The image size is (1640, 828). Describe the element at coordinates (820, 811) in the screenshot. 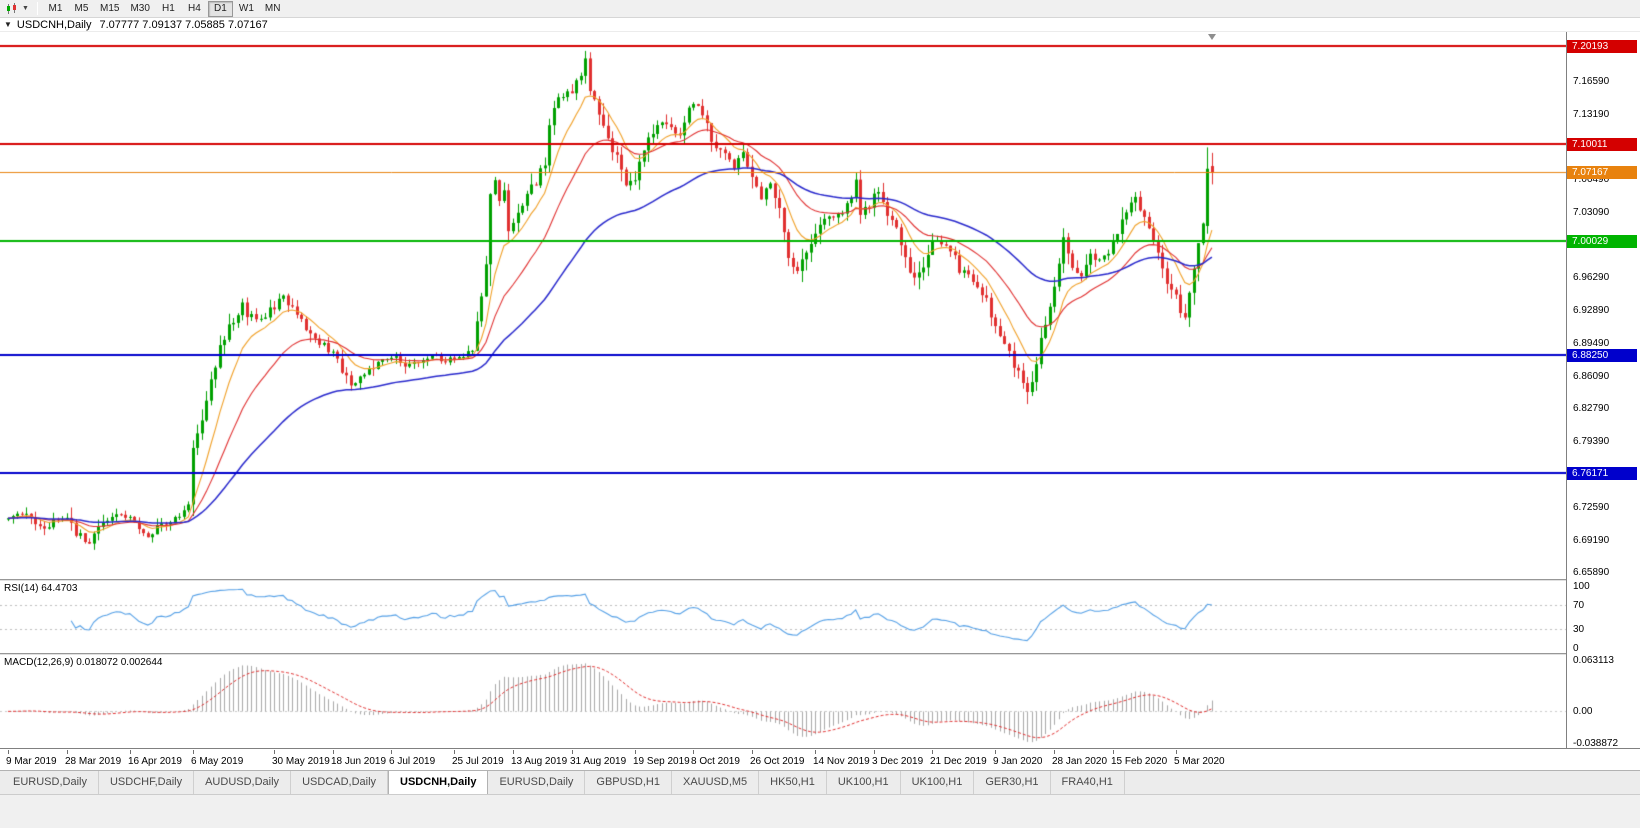

I see `status-bar` at that location.